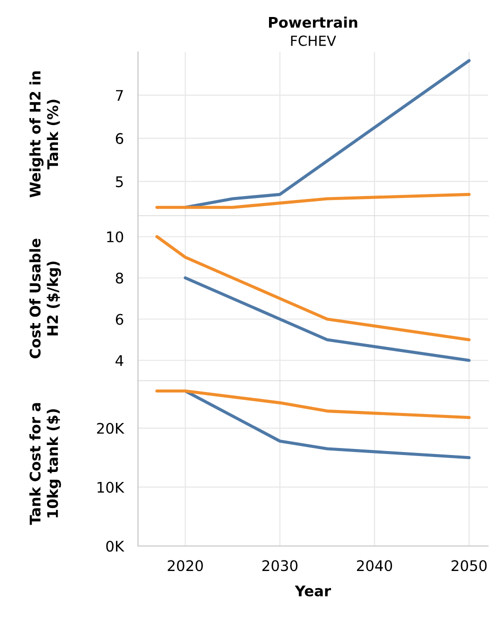 The image size is (490, 622). Describe the element at coordinates (120, 278) in the screenshot. I see `y-tick-label: 8` at that location.